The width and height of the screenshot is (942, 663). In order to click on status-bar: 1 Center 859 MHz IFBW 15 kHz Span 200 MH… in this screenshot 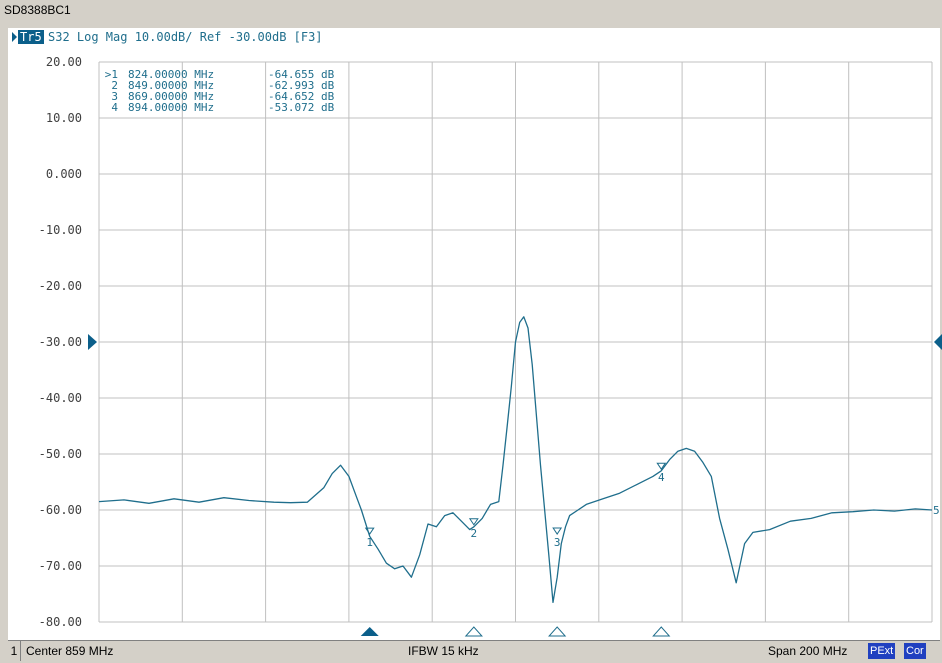, I will do `click(474, 650)`.